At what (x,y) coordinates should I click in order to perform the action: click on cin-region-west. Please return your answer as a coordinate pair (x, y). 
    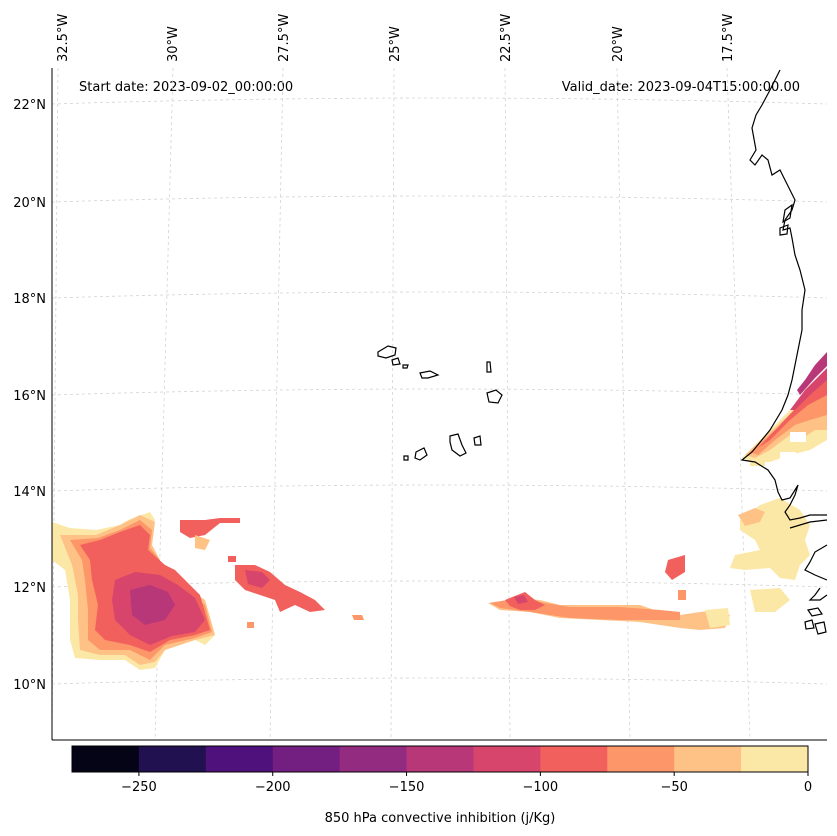
    Looking at the image, I should click on (208, 591).